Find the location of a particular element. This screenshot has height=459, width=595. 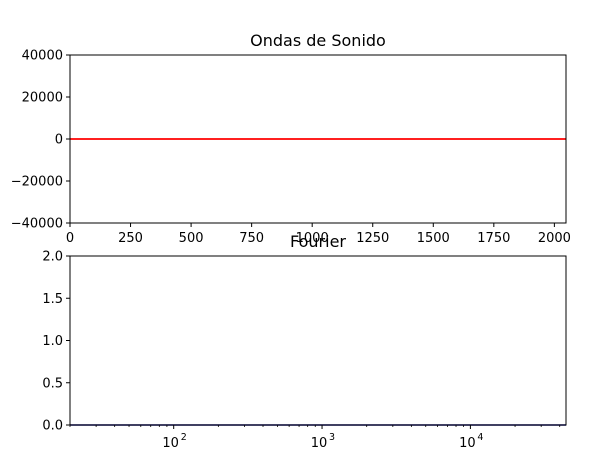

y-axis: 40000 20000 0 −20000 −40000 is located at coordinates (40, 140).